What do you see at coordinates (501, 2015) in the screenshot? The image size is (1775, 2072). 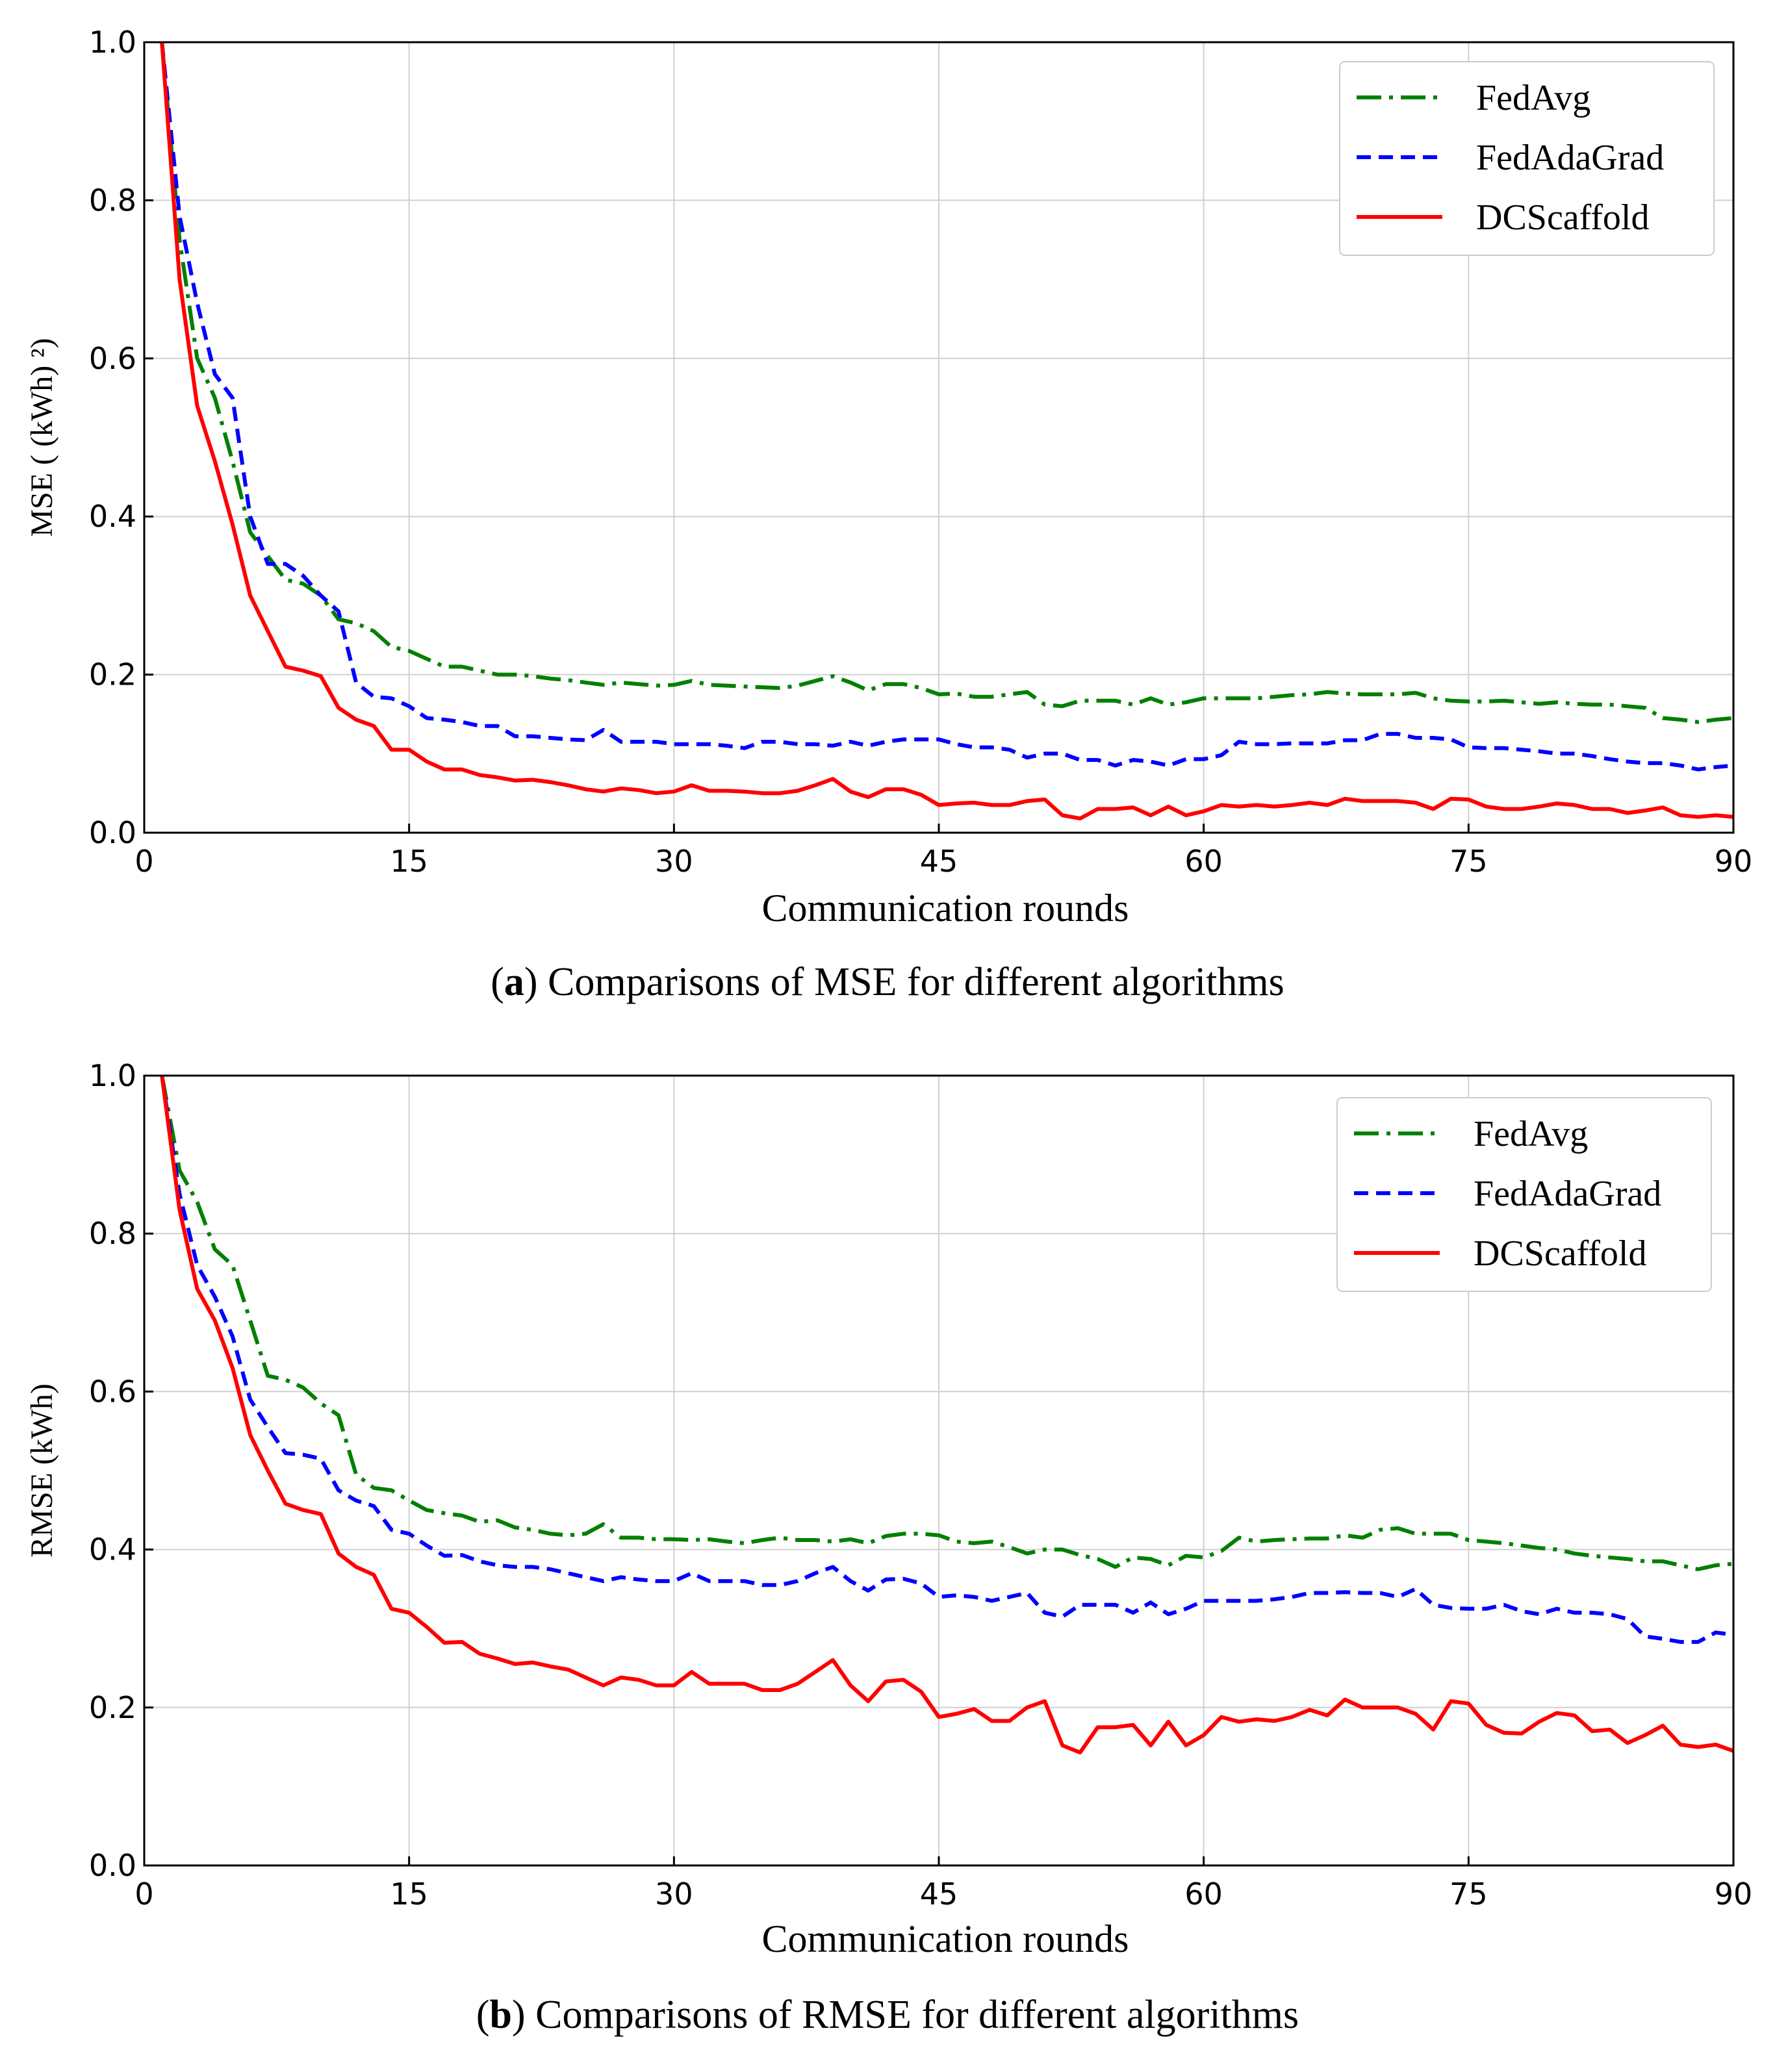 I see `caption-letter: b` at bounding box center [501, 2015].